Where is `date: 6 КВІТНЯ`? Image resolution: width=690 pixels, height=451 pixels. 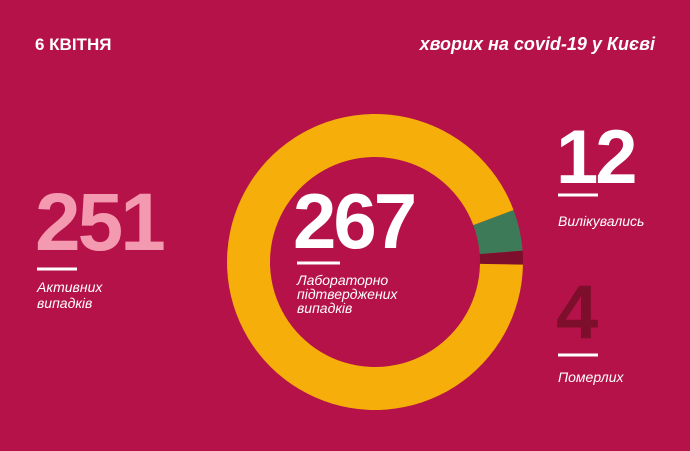
date: 6 КВІТНЯ is located at coordinates (73, 44).